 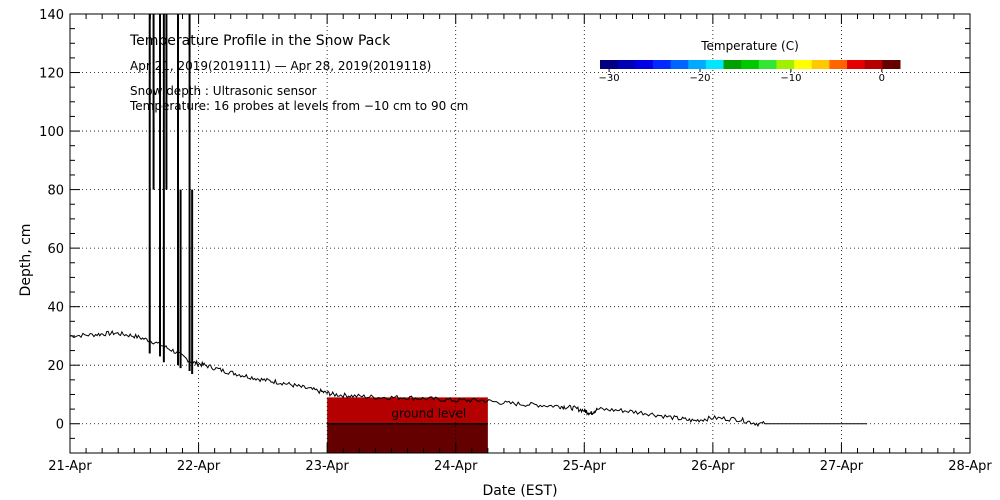 I want to click on ground-level-label: ground level, so click(x=428, y=414).